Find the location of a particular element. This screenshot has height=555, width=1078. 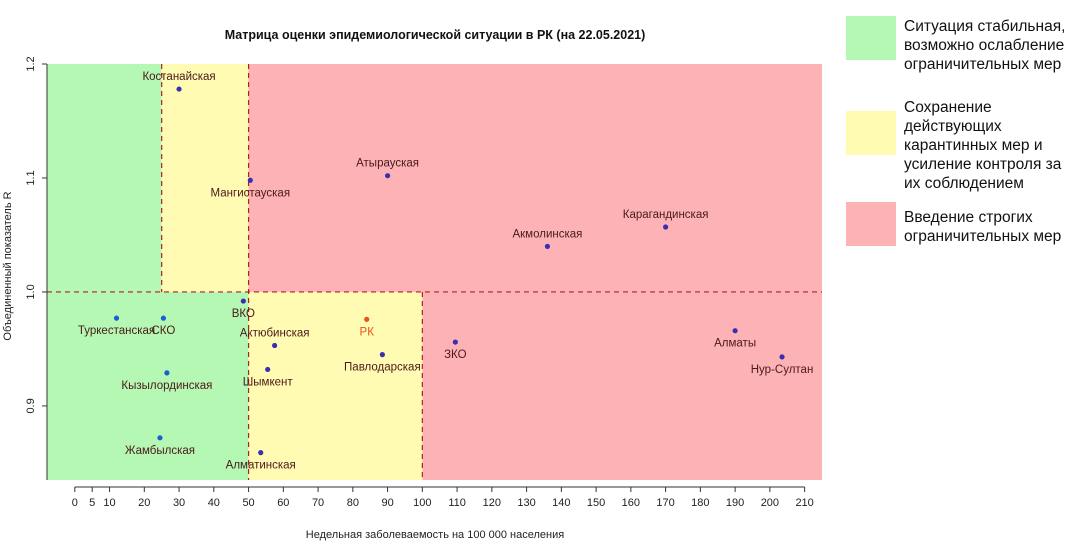

data-point-label: РК is located at coordinates (367, 332).